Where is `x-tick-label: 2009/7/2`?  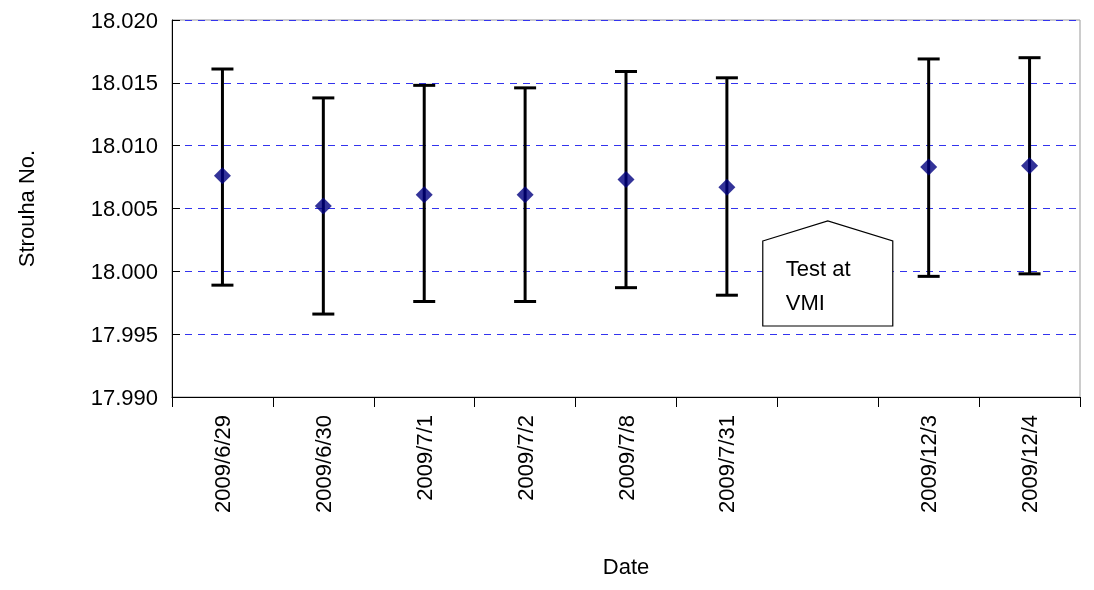 x-tick-label: 2009/7/2 is located at coordinates (525, 458).